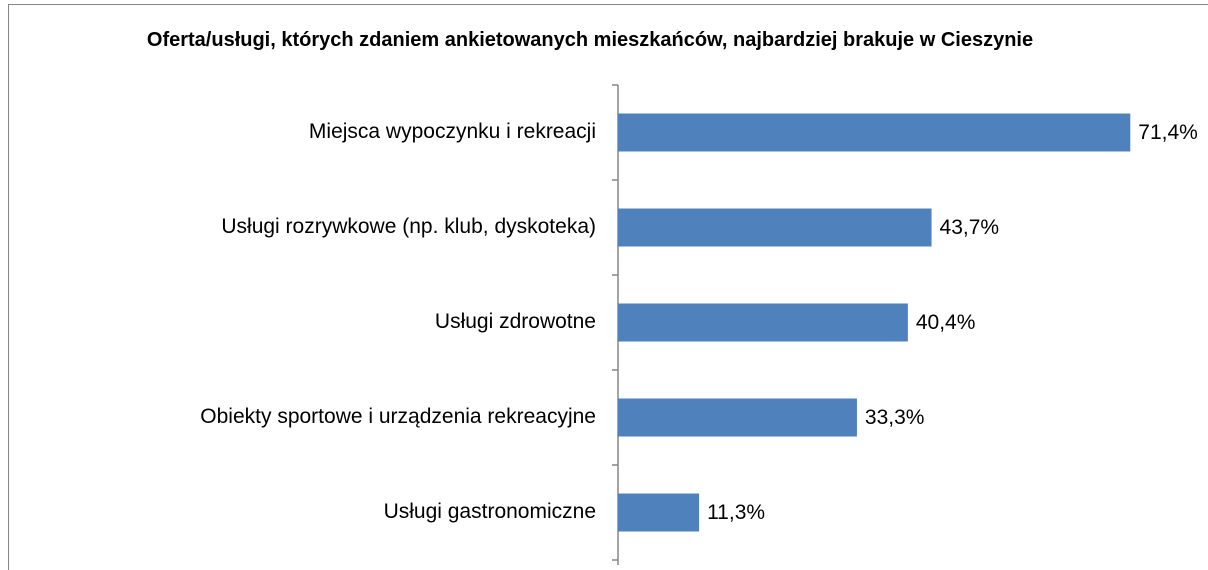 Image resolution: width=1208 pixels, height=570 pixels. What do you see at coordinates (408, 226) in the screenshot?
I see `category-label: Usługi rozrywkowe (np. klub, dyskoteka)` at bounding box center [408, 226].